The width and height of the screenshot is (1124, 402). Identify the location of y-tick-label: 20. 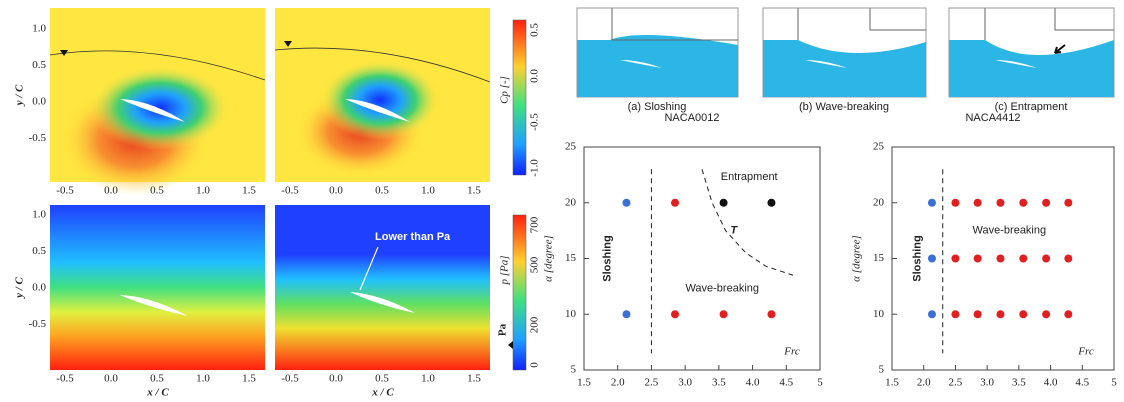
(571, 202).